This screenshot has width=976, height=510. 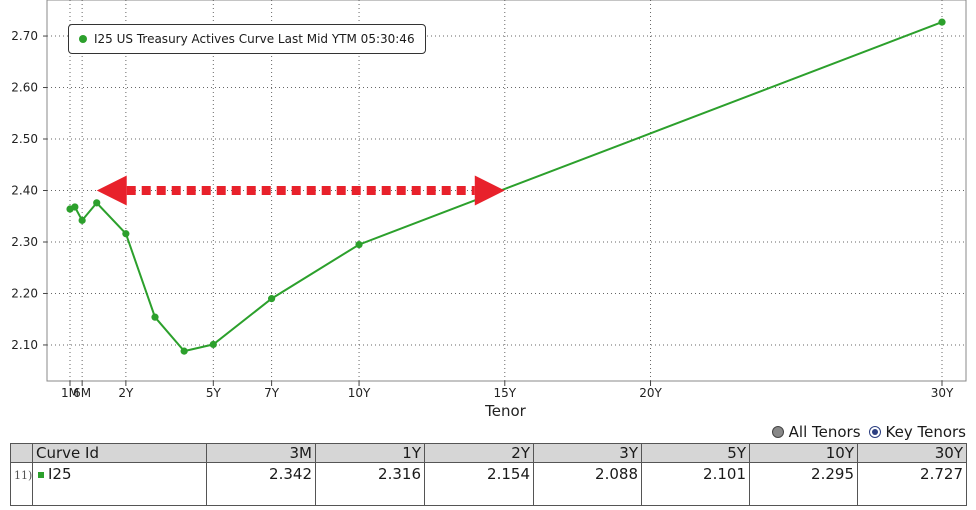 What do you see at coordinates (126, 393) in the screenshot?
I see `x-tick-label: 2Y` at bounding box center [126, 393].